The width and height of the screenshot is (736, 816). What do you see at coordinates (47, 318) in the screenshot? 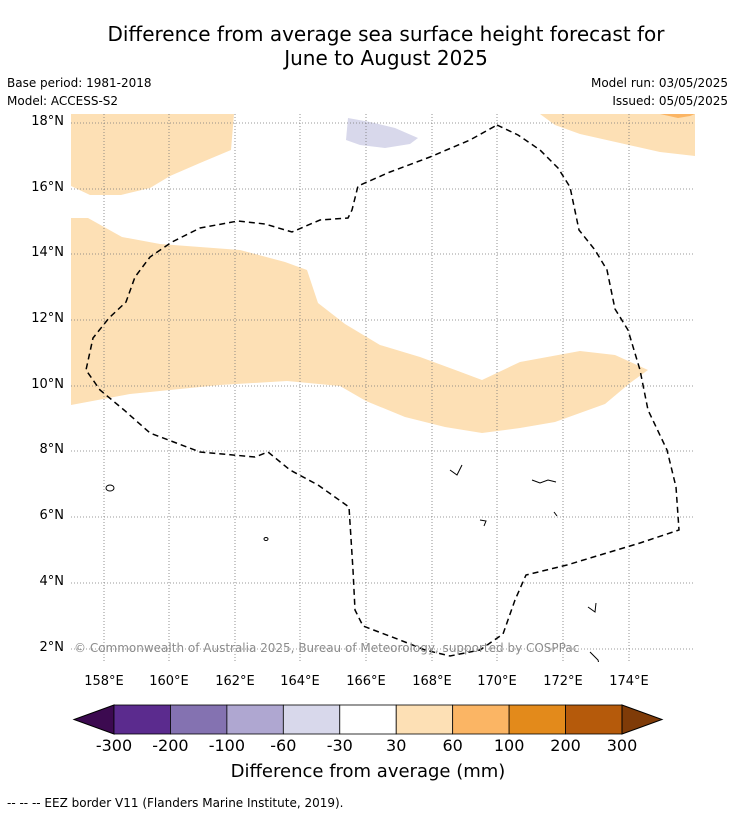
I see `lat-label-3: 12°N` at bounding box center [47, 318].